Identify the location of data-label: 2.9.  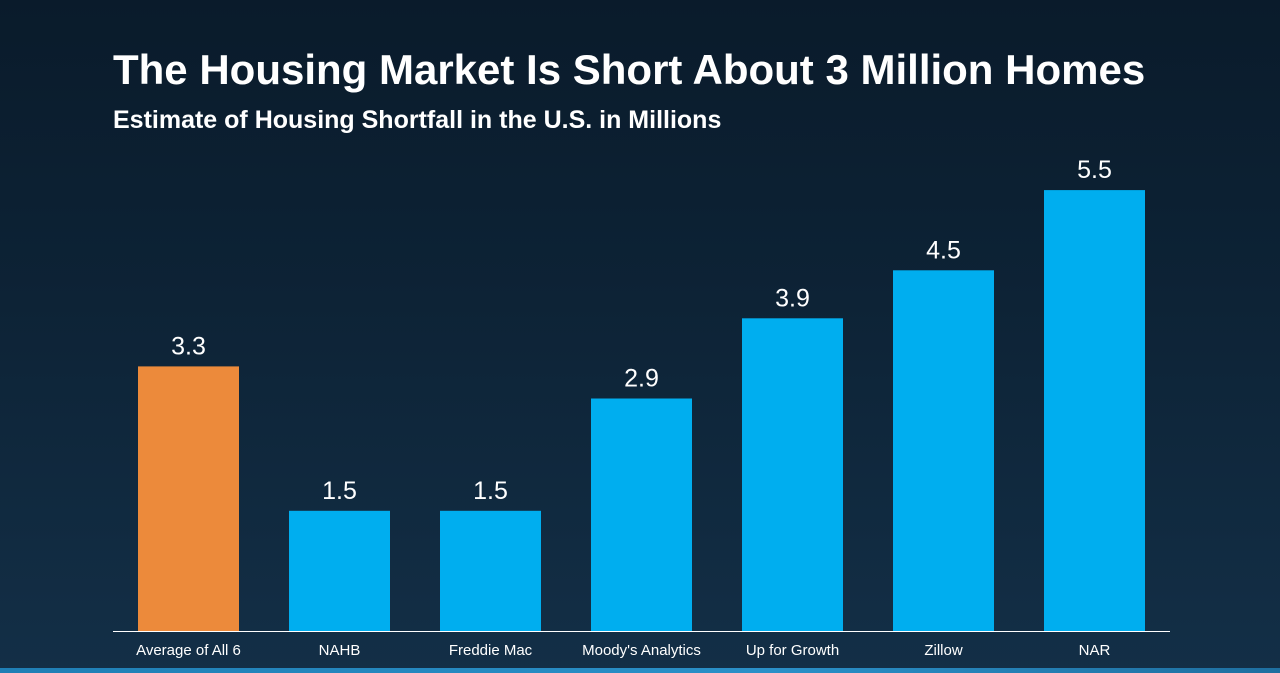
(641, 379).